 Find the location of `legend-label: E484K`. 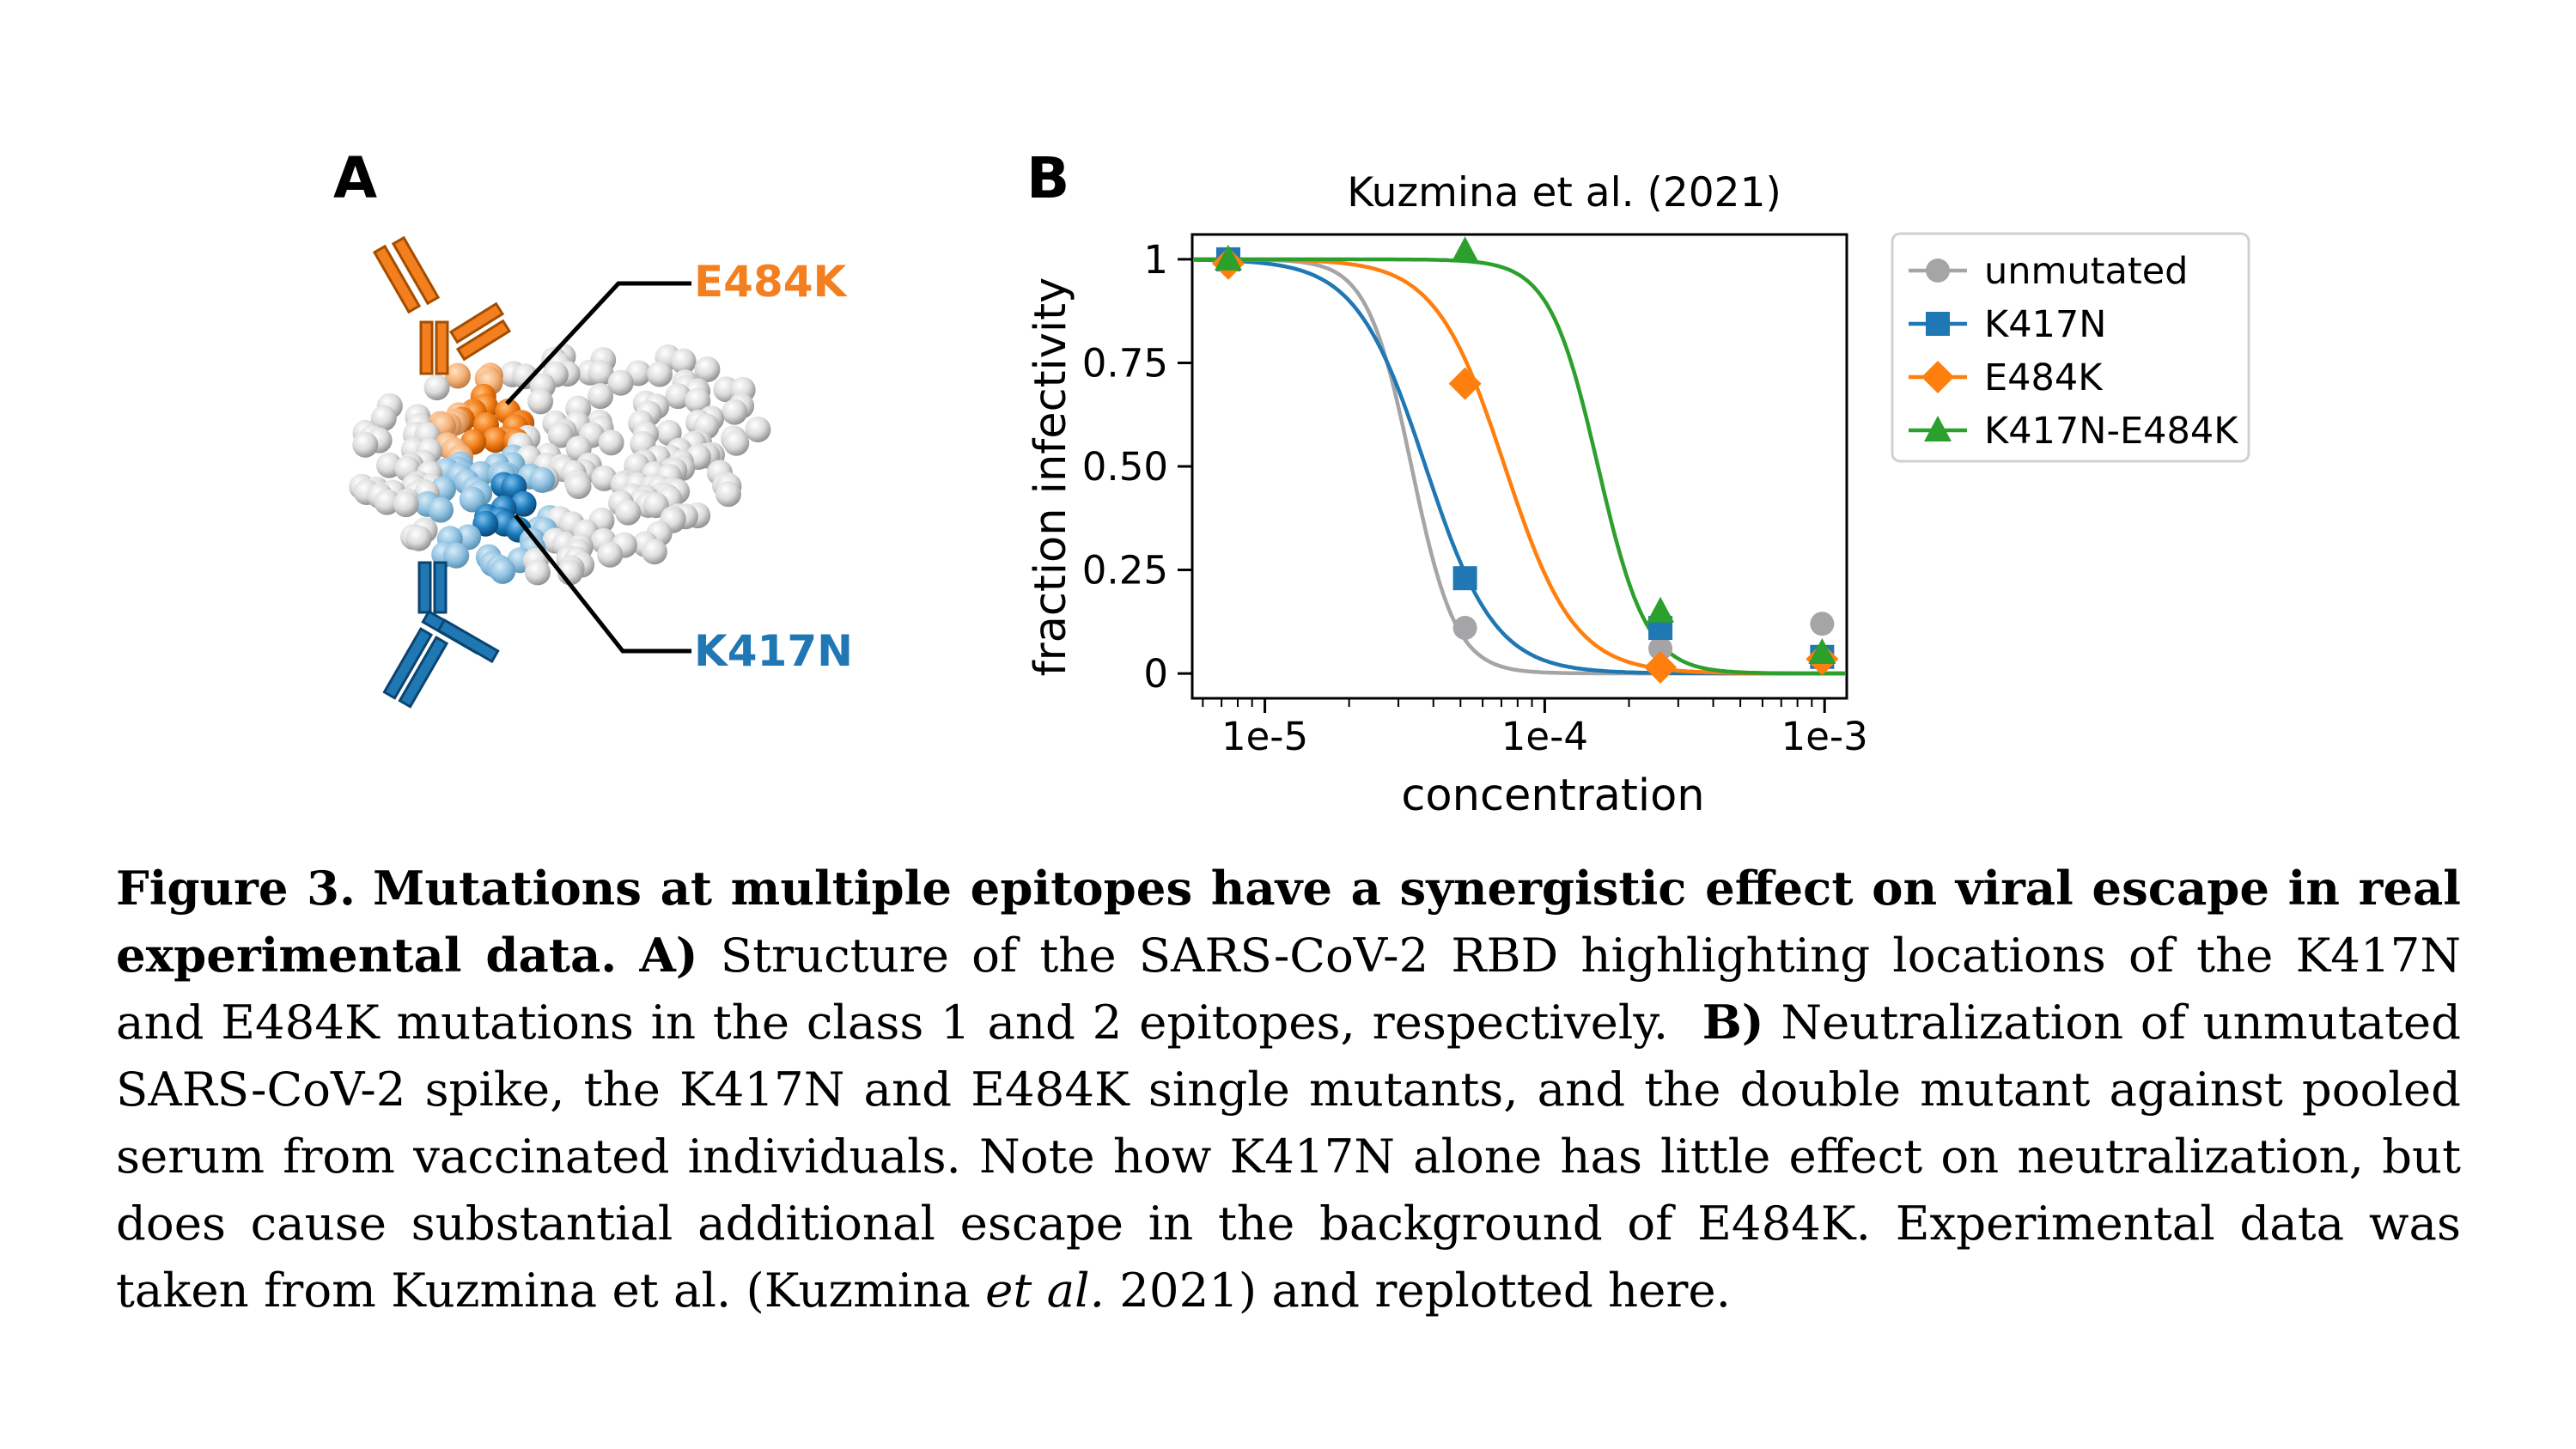

legend-label: E484K is located at coordinates (2044, 377).